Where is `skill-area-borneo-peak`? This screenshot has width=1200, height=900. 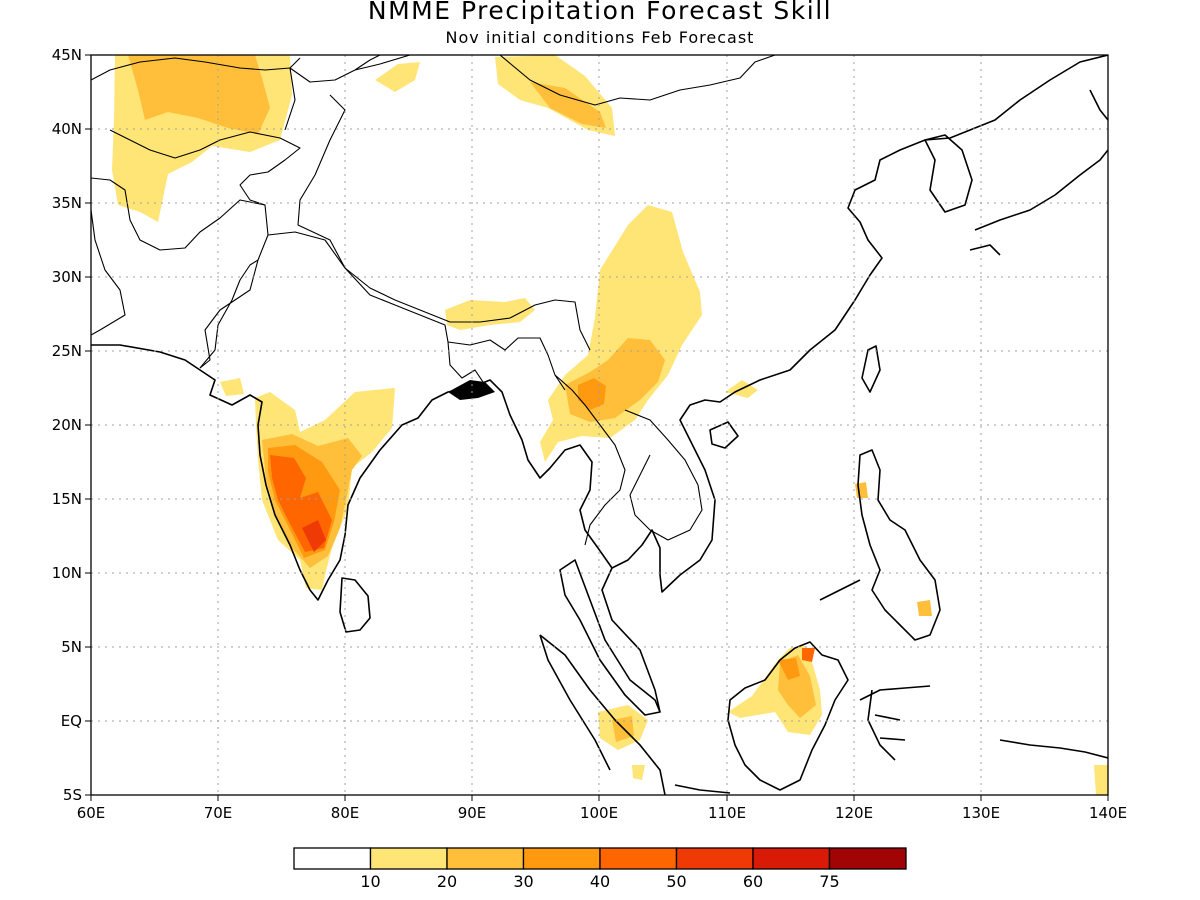
skill-area-borneo-peak is located at coordinates (808, 655).